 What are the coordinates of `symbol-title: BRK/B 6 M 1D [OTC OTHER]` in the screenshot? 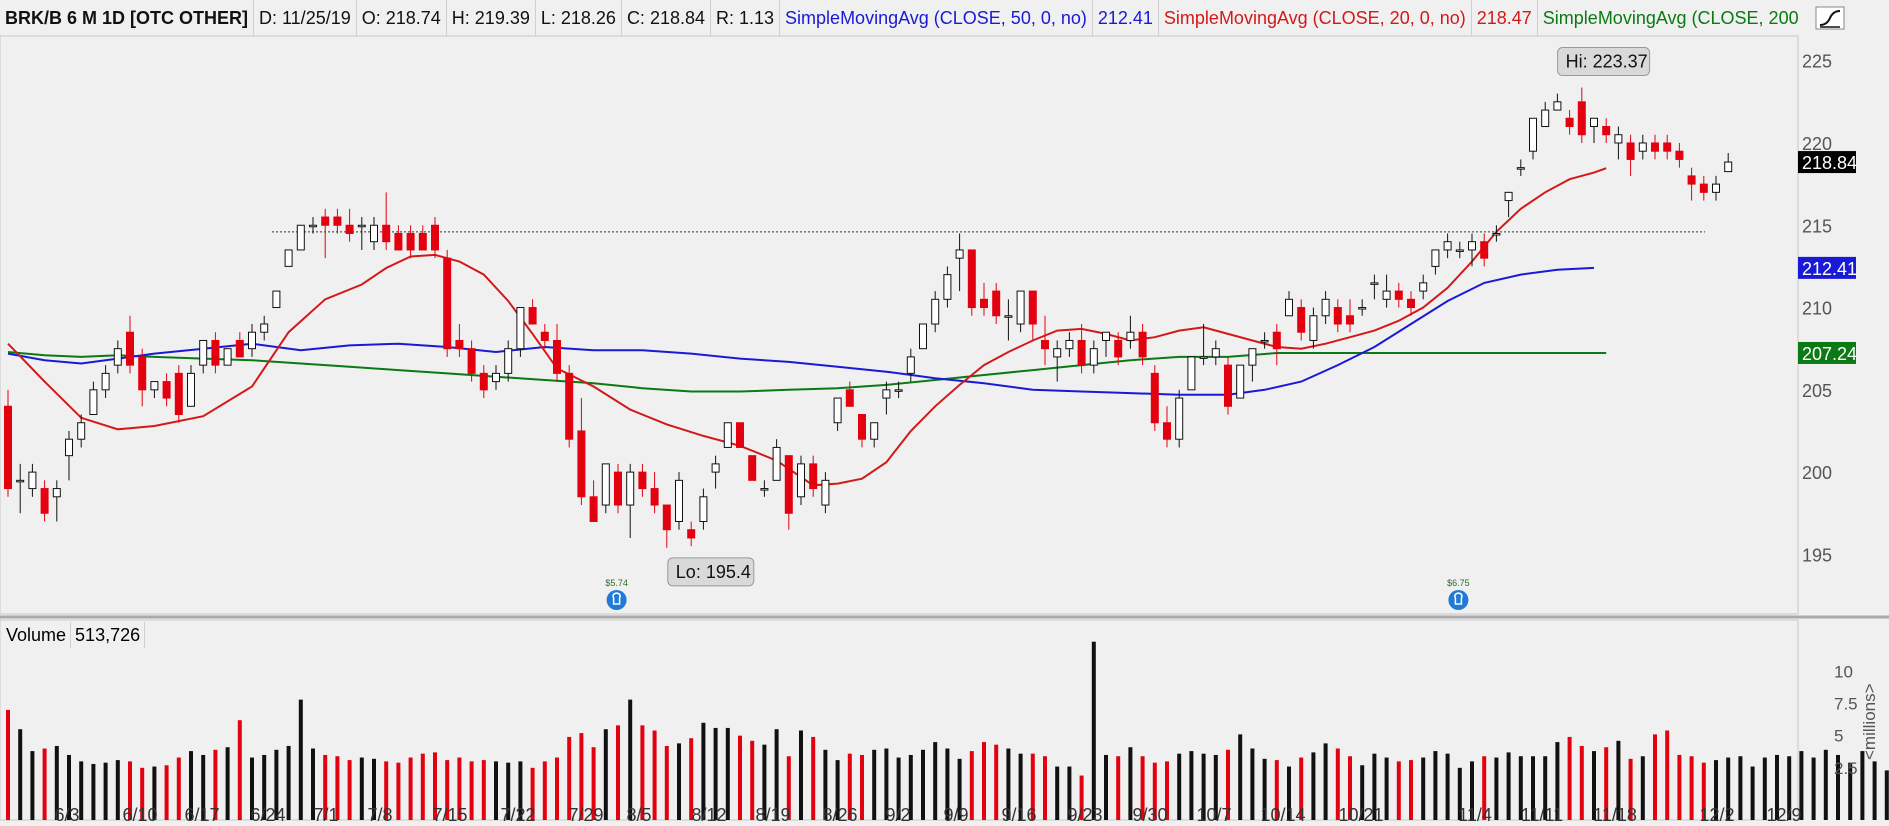 It's located at (127, 18).